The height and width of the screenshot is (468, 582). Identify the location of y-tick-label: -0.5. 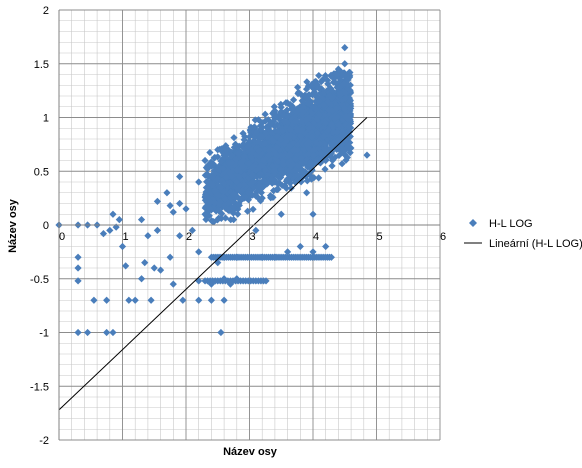
(39, 280).